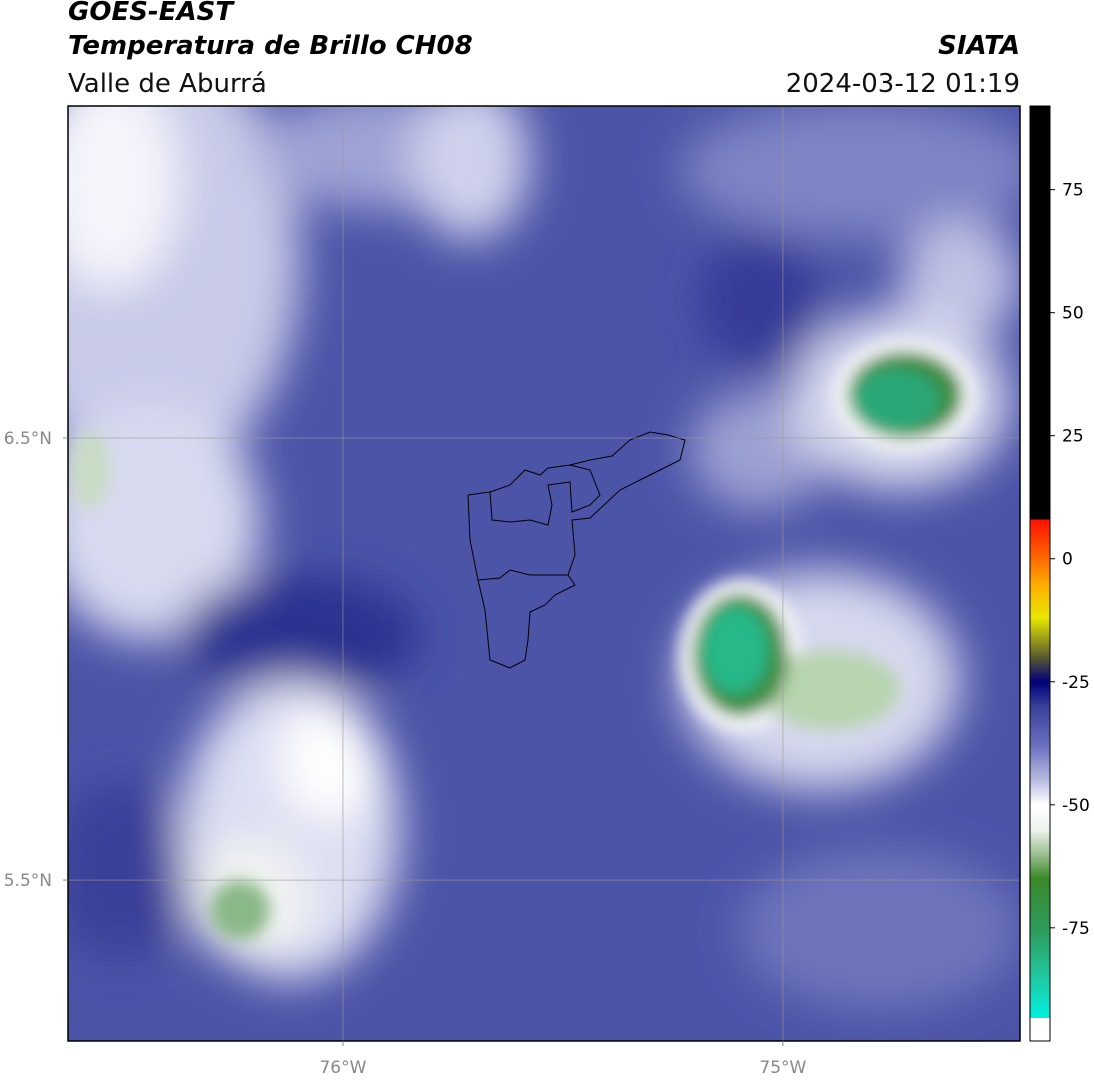  What do you see at coordinates (167, 84) in the screenshot?
I see `region: Valle de Aburrá` at bounding box center [167, 84].